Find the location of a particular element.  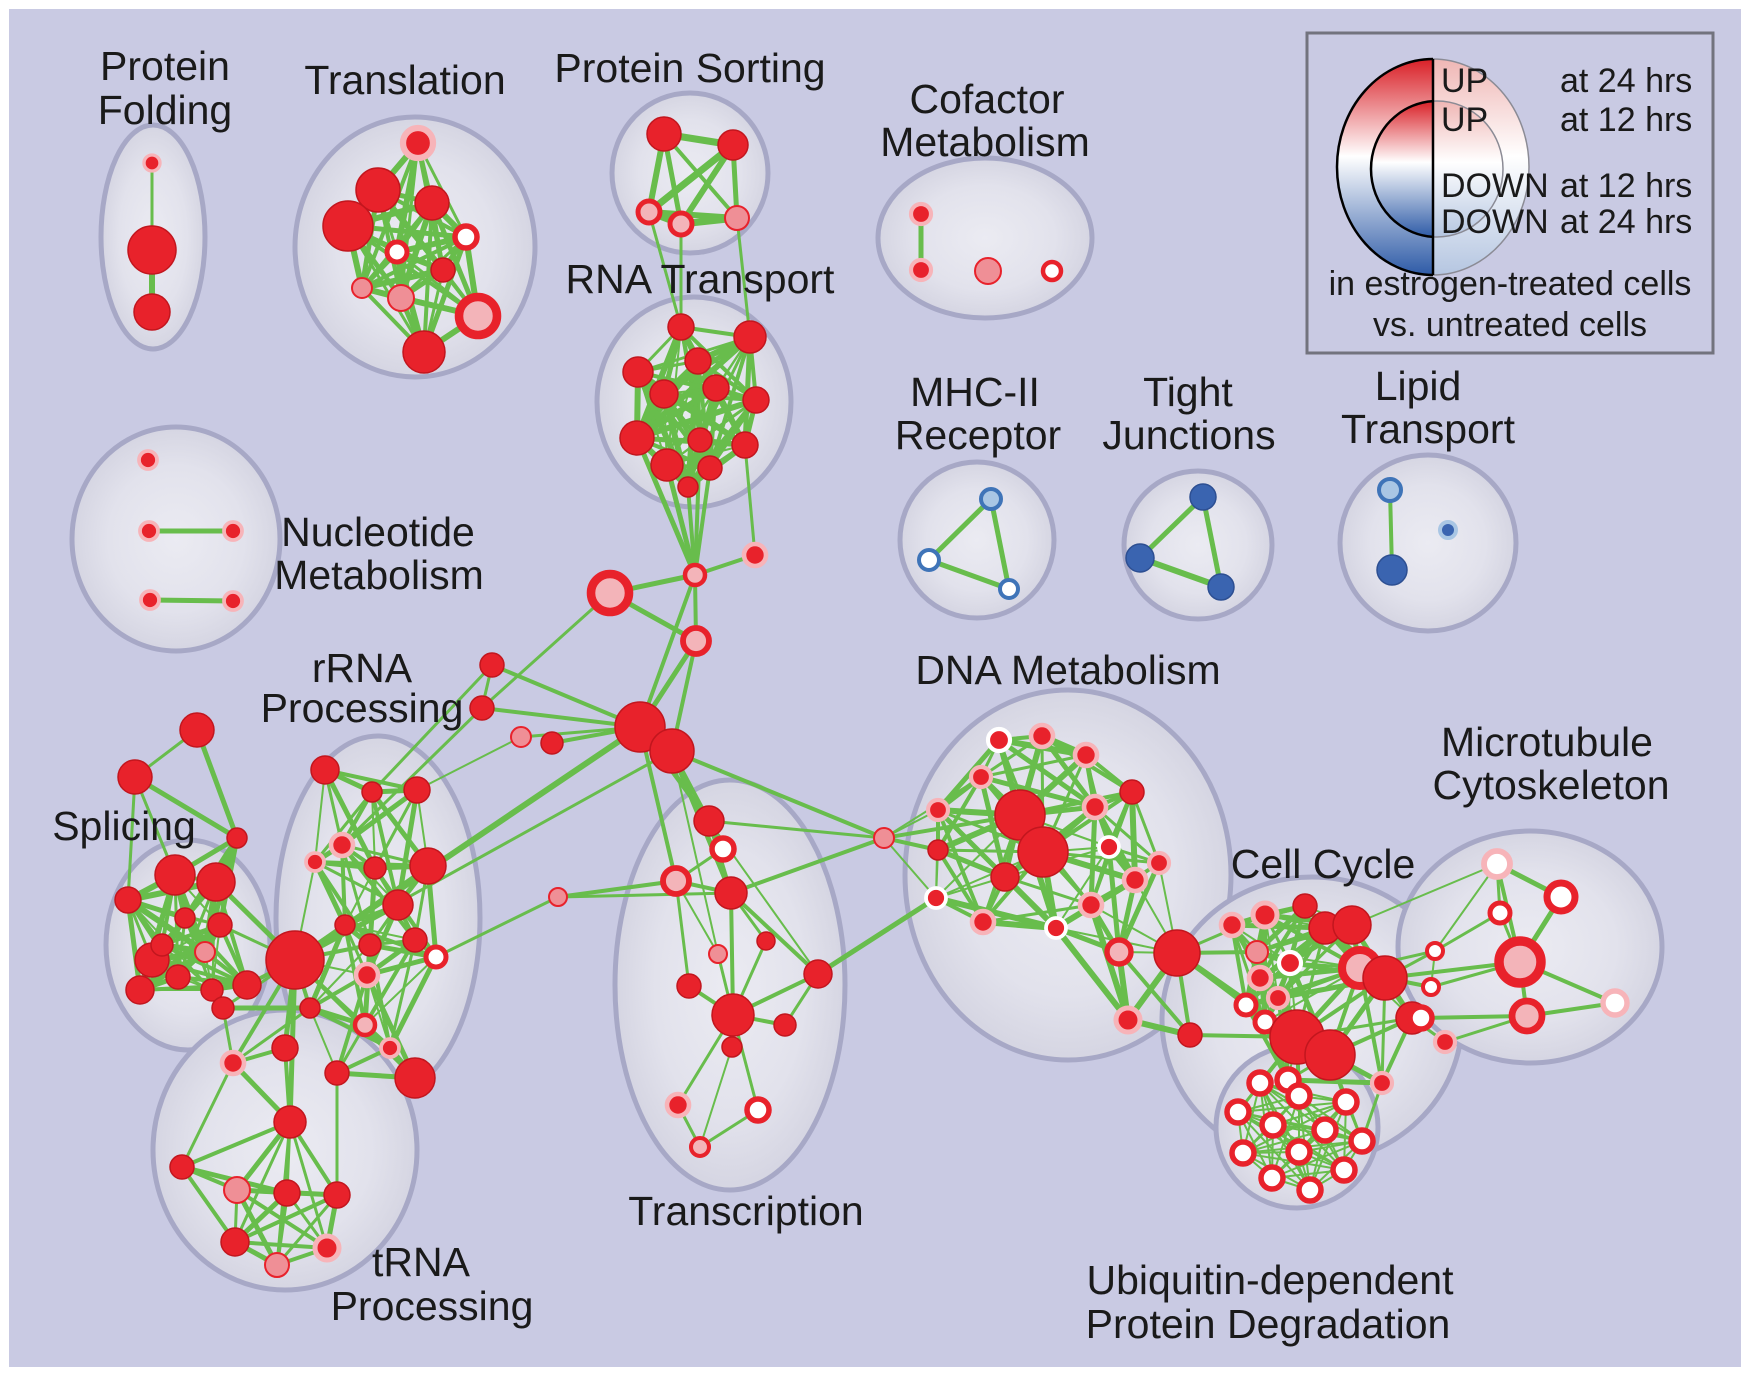

legend-box is located at coordinates (1510, 193).